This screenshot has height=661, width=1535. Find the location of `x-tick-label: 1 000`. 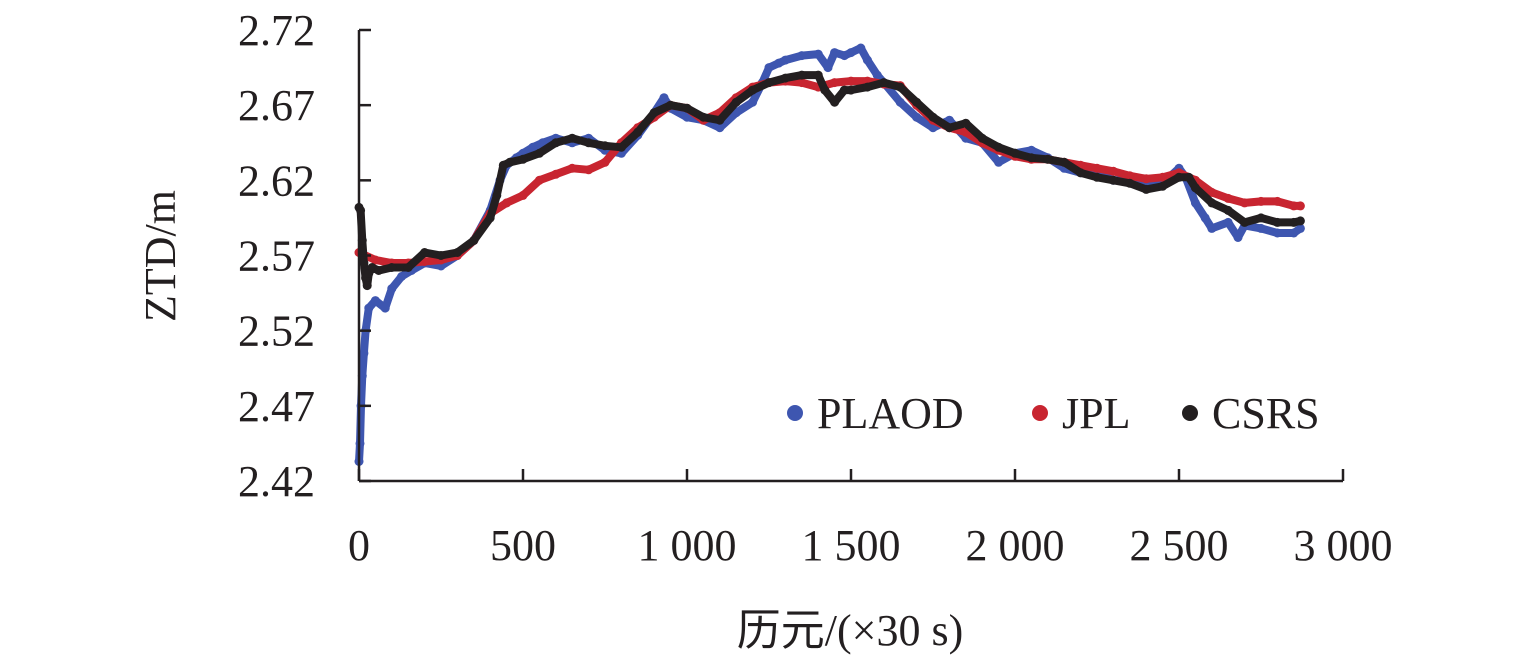

x-tick-label: 1 000 is located at coordinates (687, 545).